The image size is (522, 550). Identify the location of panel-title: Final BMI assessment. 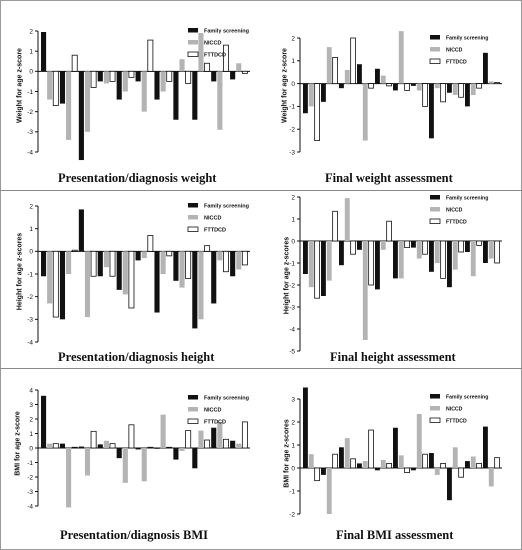
(395, 535).